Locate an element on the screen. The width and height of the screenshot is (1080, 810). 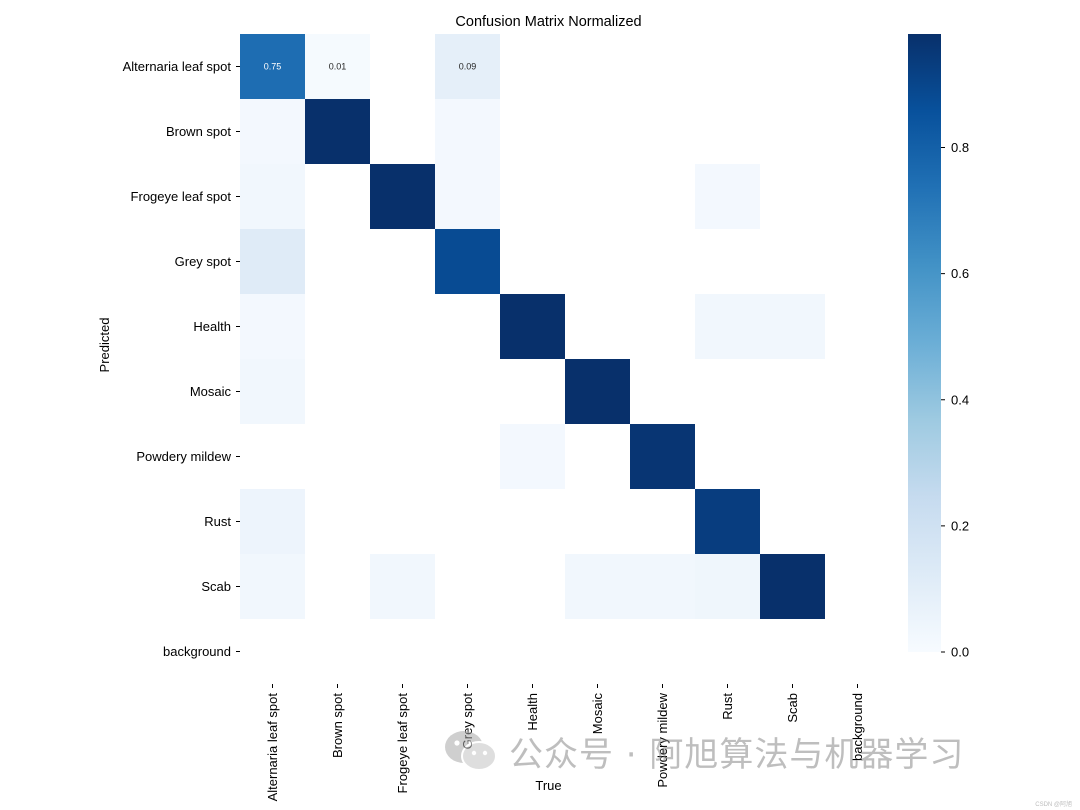
y-tick-label: Brown spot is located at coordinates (198, 131).